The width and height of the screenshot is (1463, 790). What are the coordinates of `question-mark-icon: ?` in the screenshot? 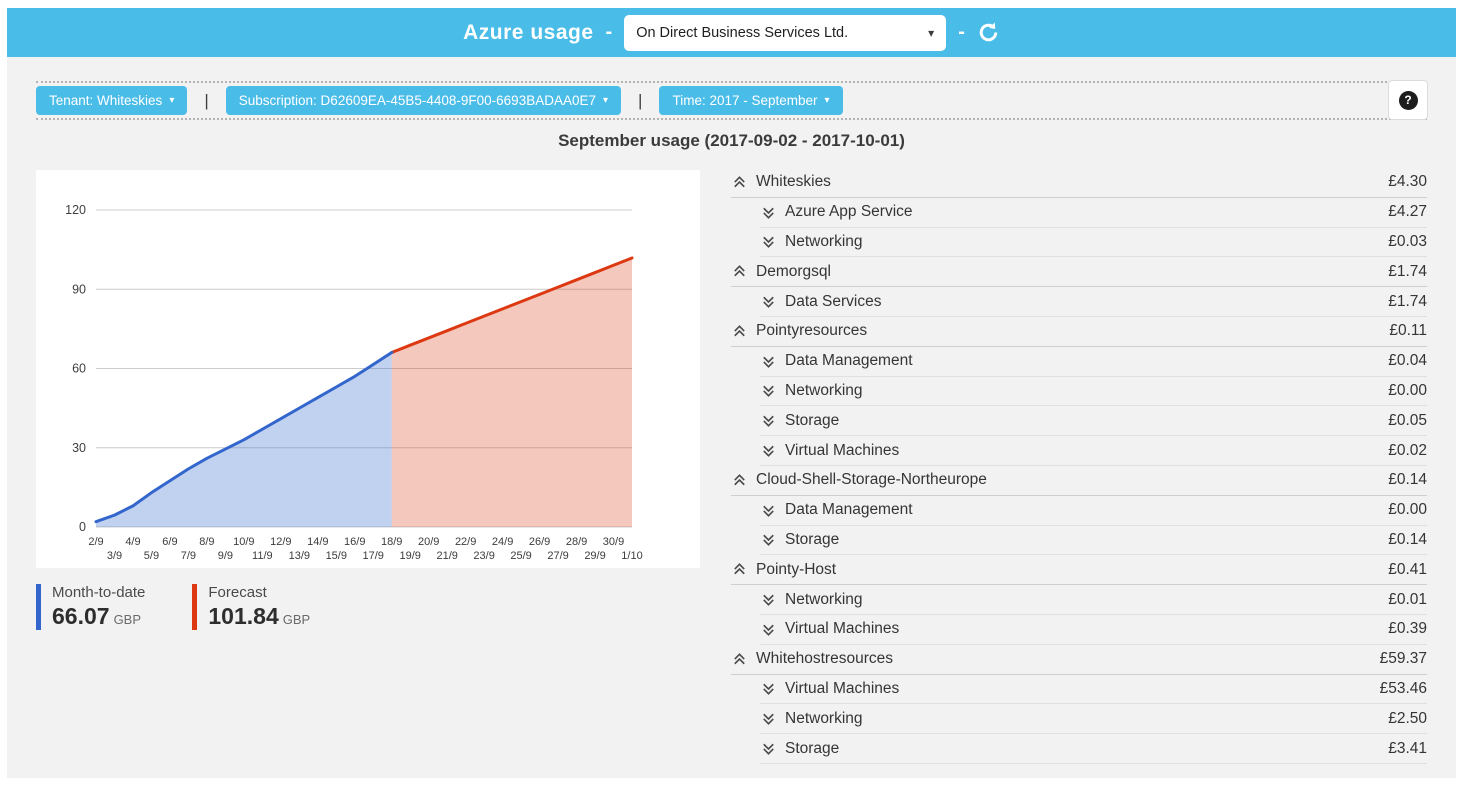 It's located at (1408, 100).